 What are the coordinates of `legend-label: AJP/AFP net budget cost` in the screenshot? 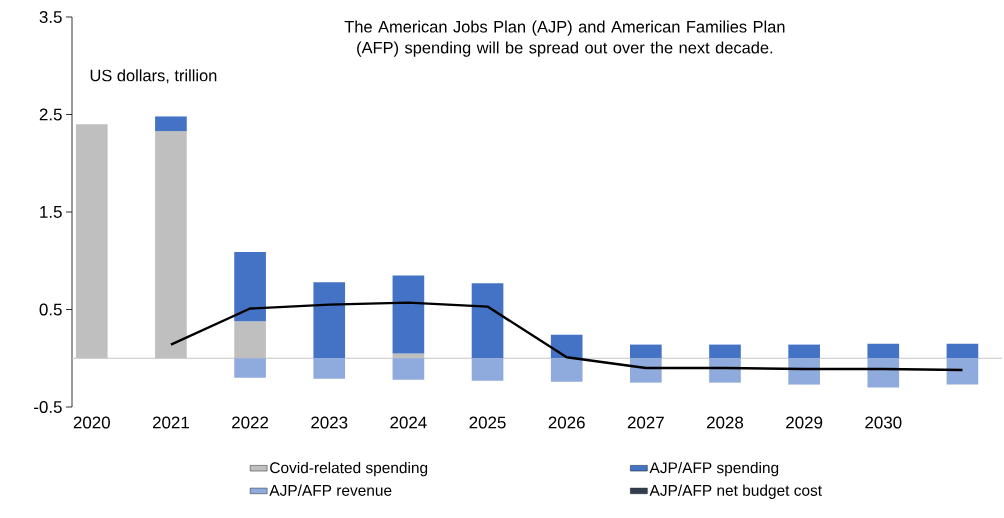 It's located at (735, 491).